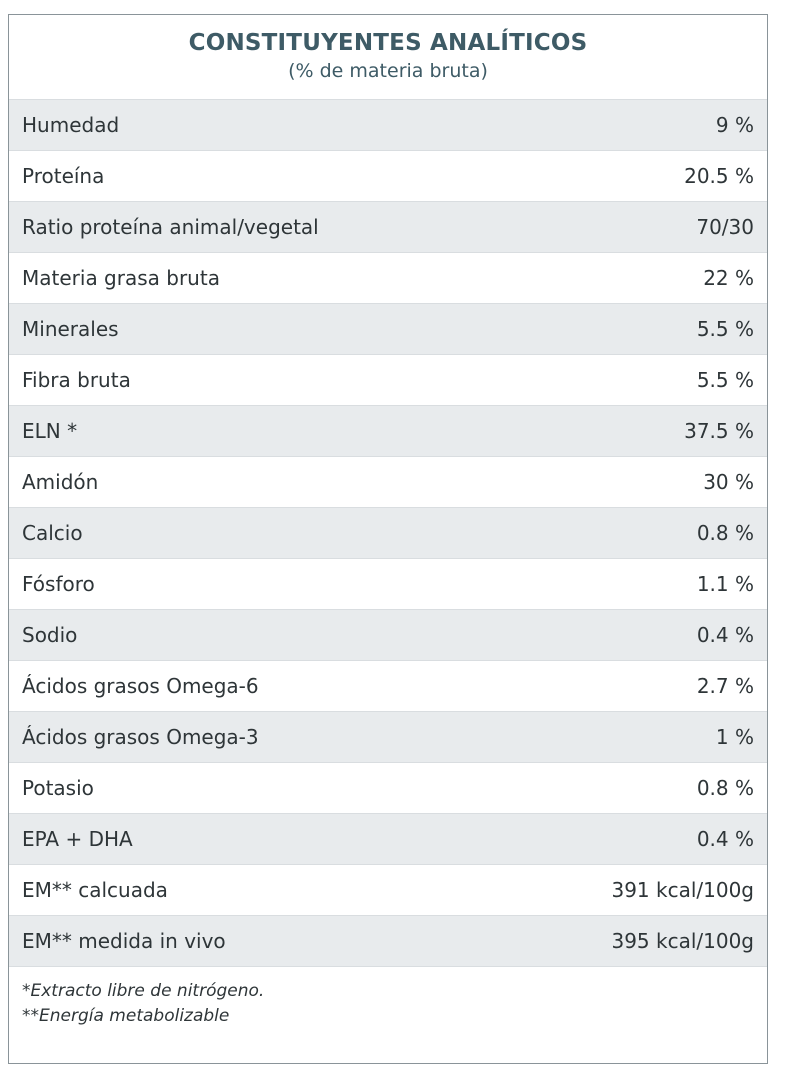 The image size is (786, 1078). What do you see at coordinates (719, 431) in the screenshot?
I see `row-value: 37.5 %` at bounding box center [719, 431].